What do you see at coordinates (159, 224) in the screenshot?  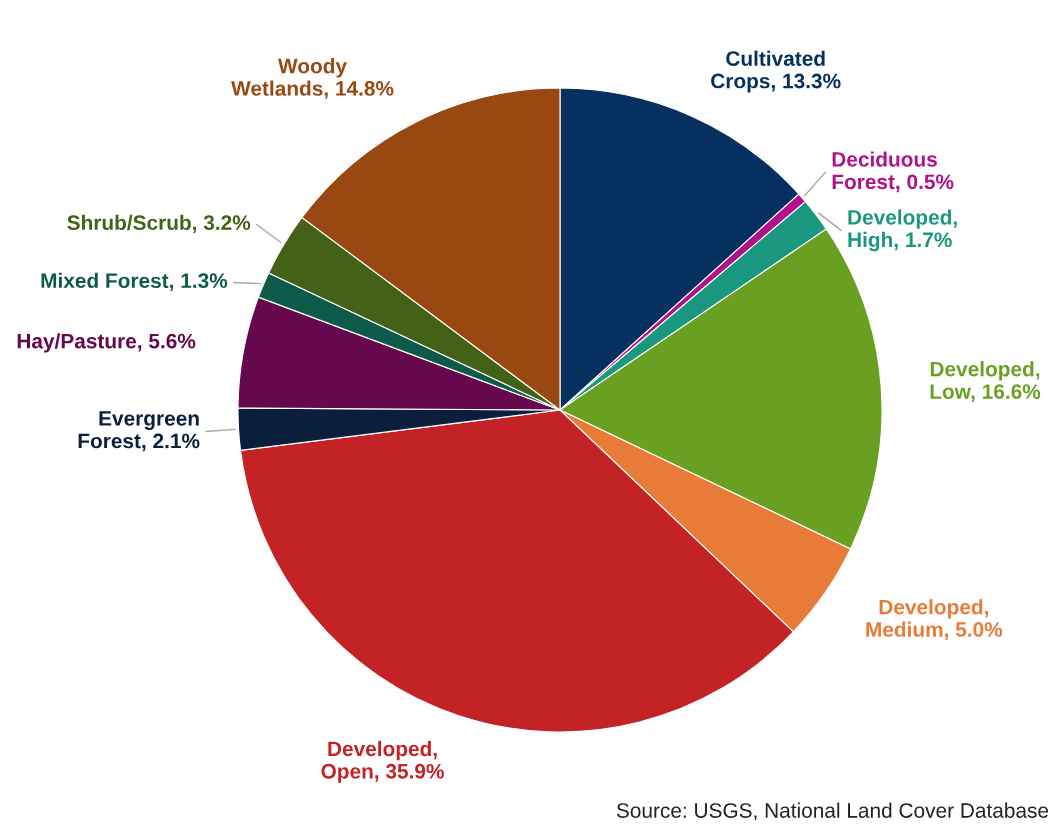 I see `slice-label: Shrub/Scrub, 3.2%` at bounding box center [159, 224].